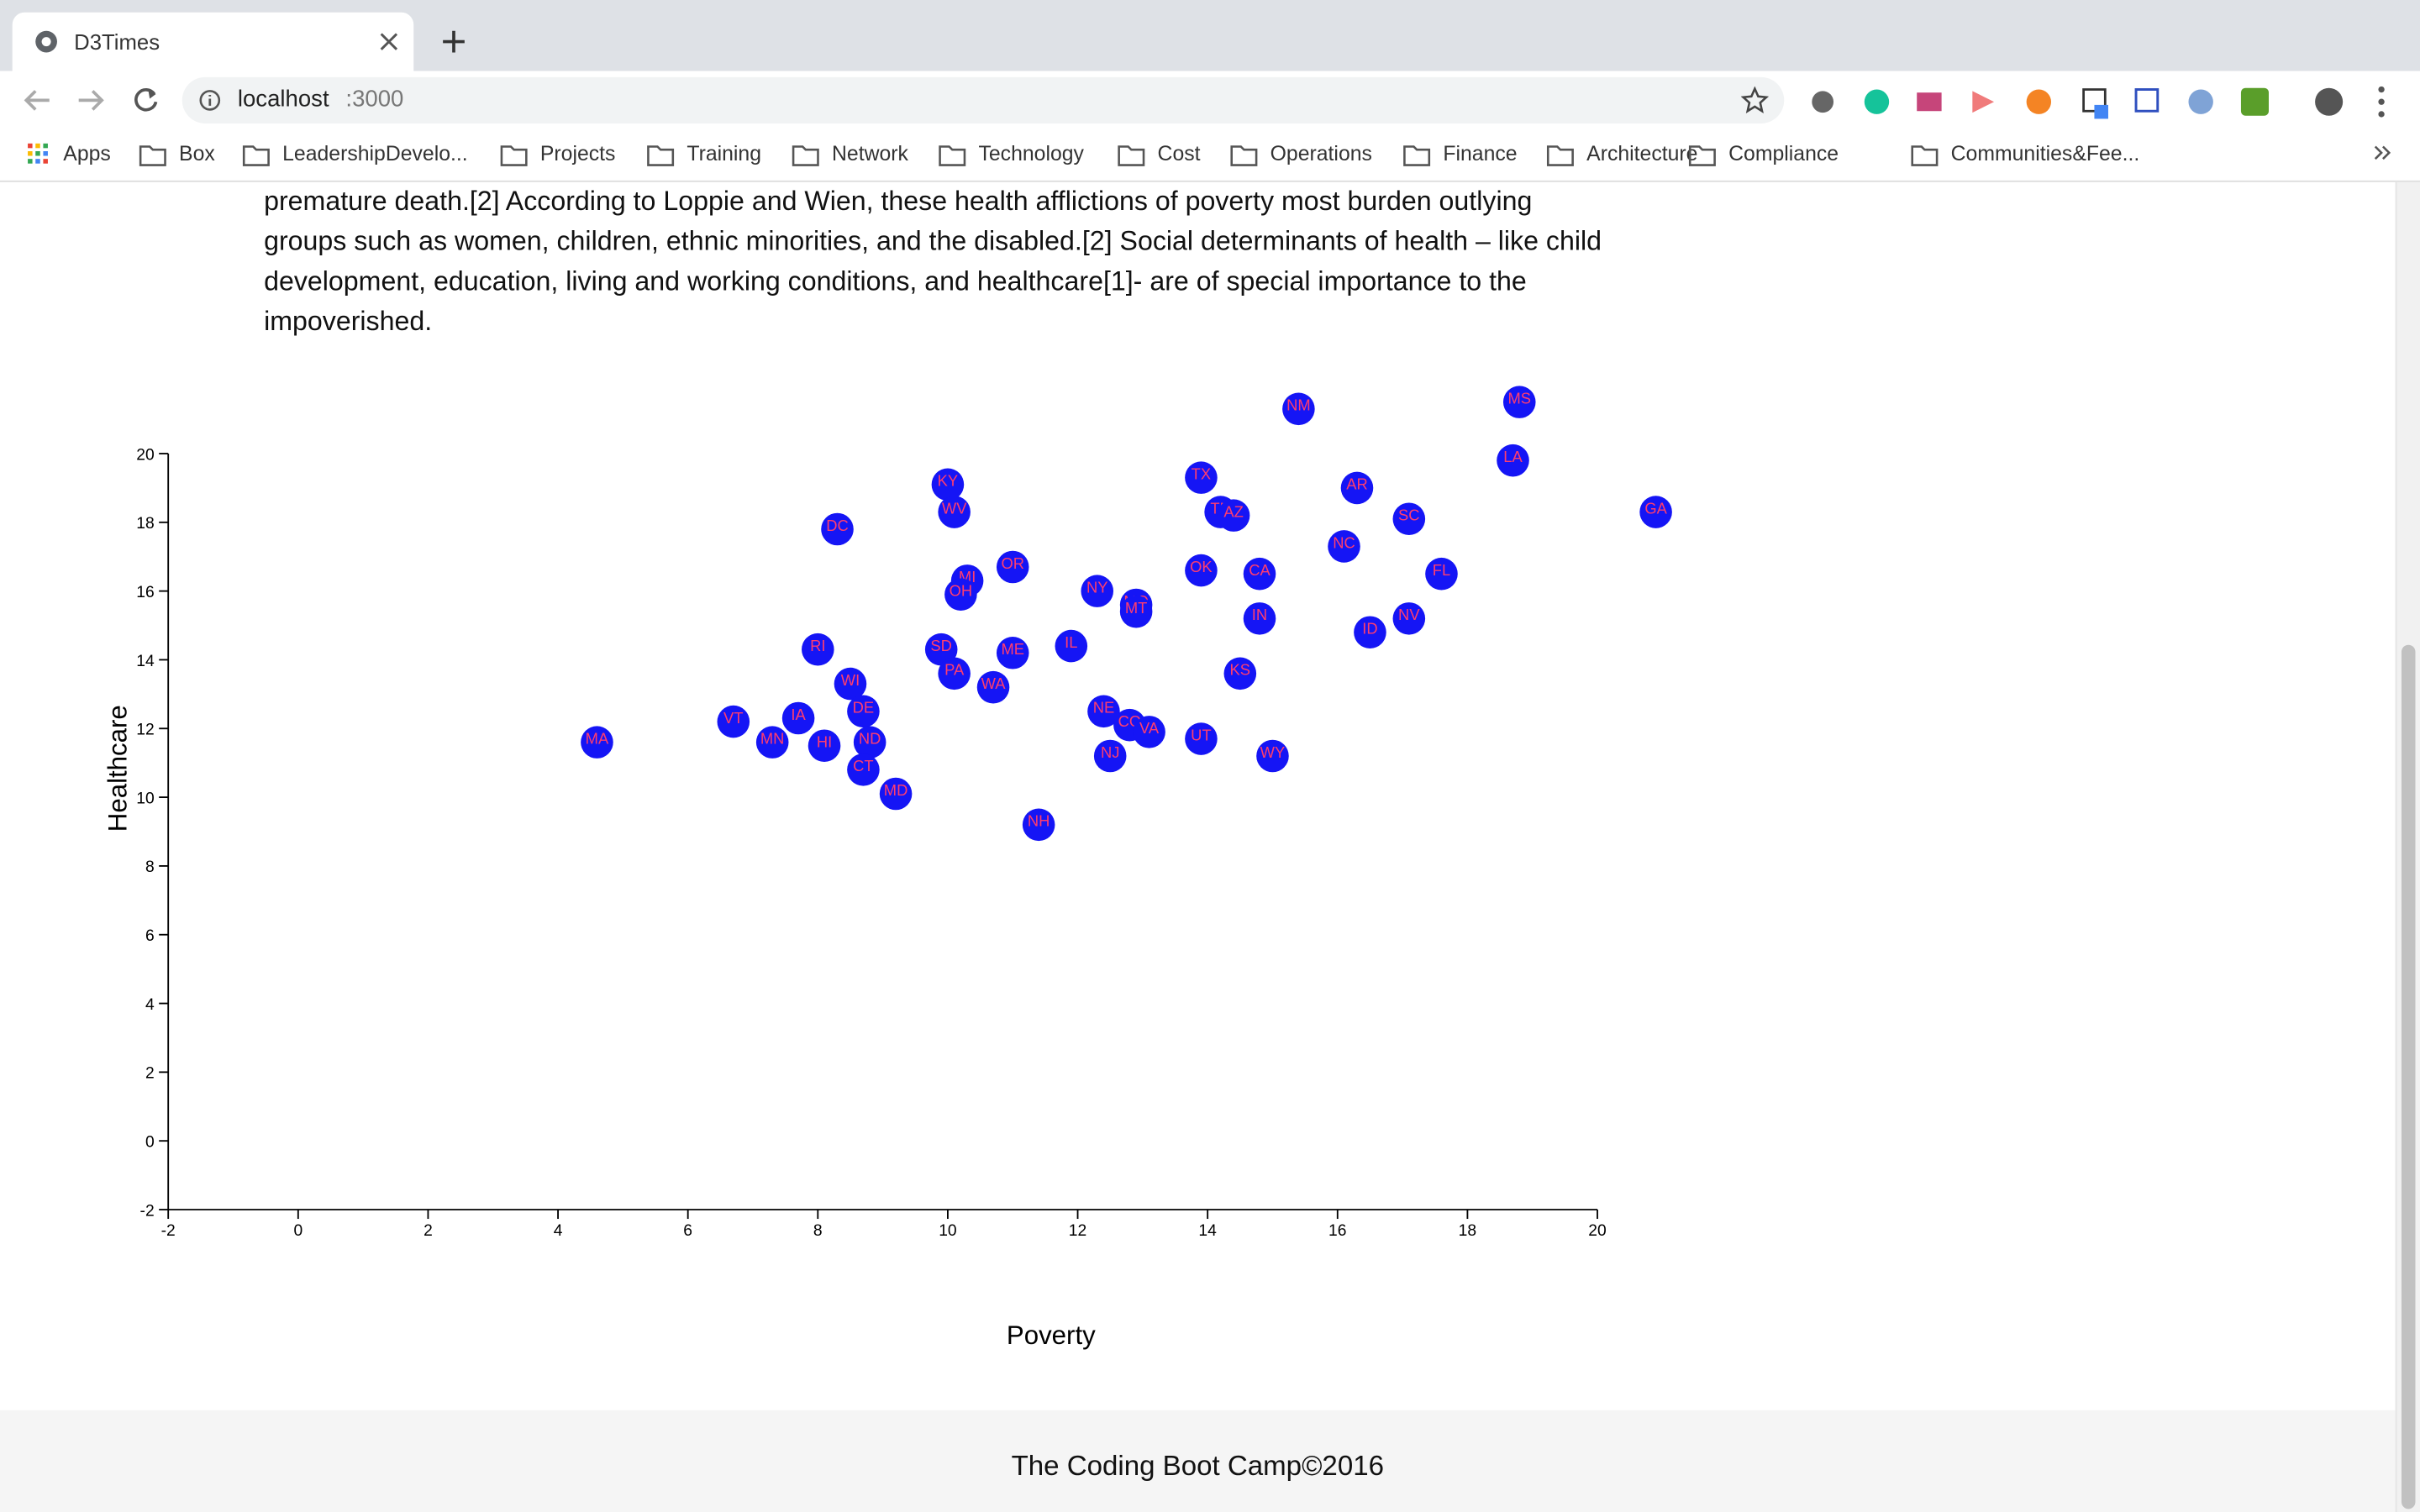 The image size is (2420, 1512). Describe the element at coordinates (1039, 821) in the screenshot. I see `point-label: NH` at that location.